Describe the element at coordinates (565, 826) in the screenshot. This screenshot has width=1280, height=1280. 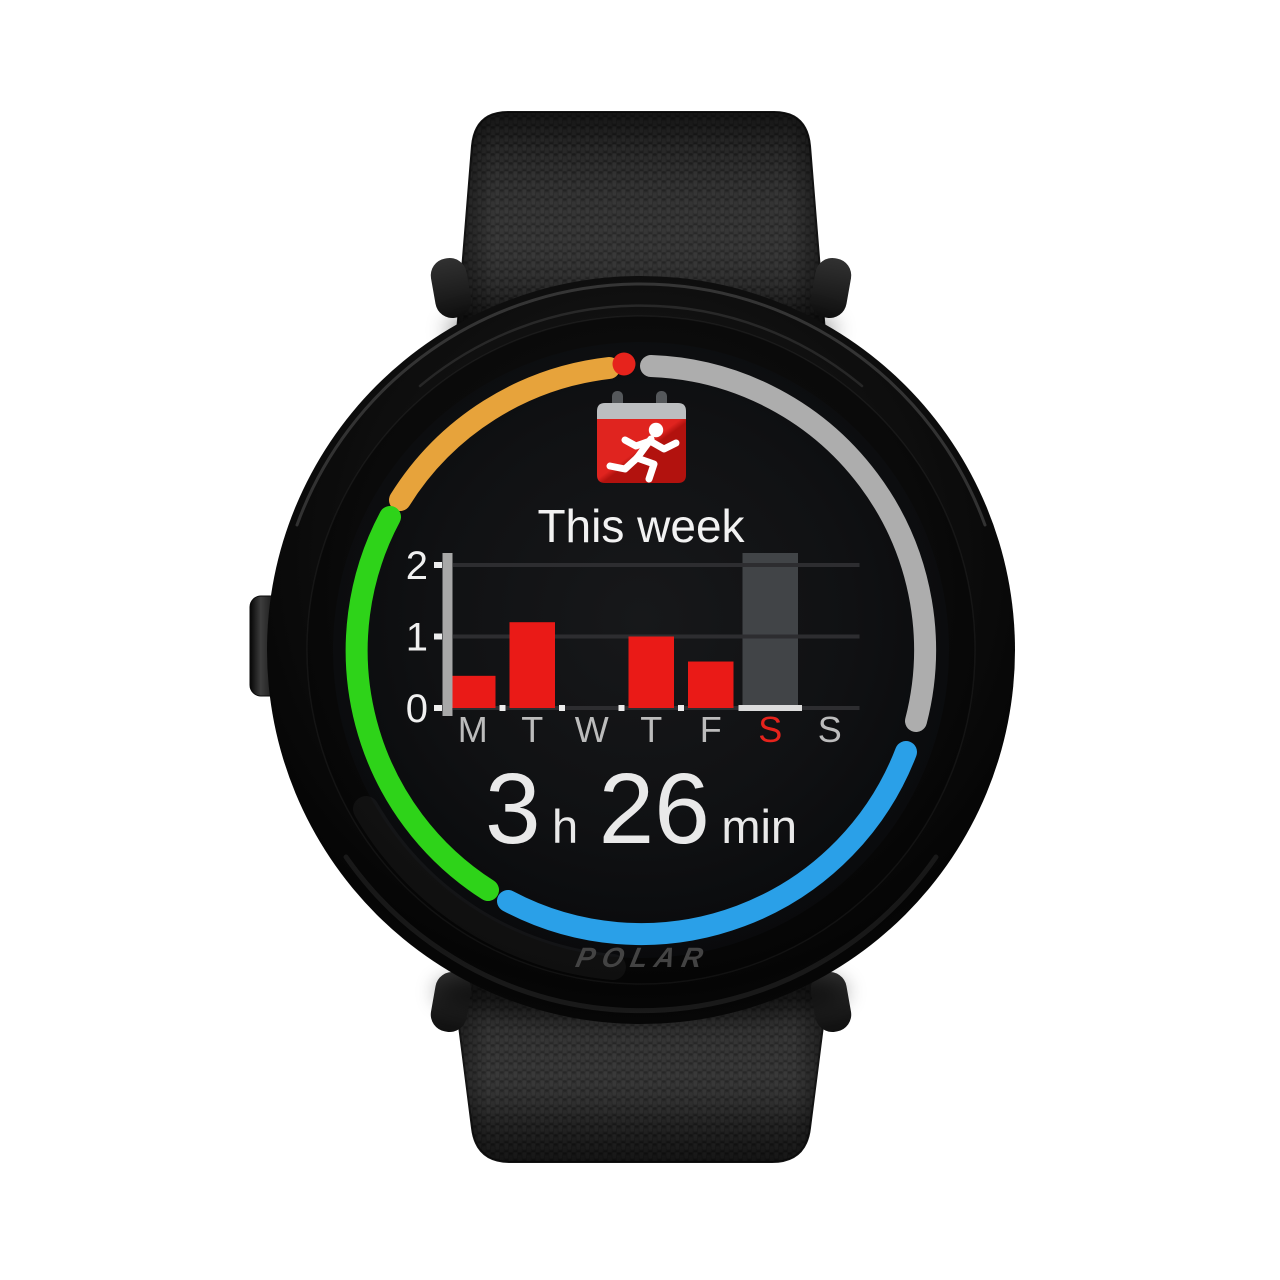
I see `duration-hours-unit: h` at that location.